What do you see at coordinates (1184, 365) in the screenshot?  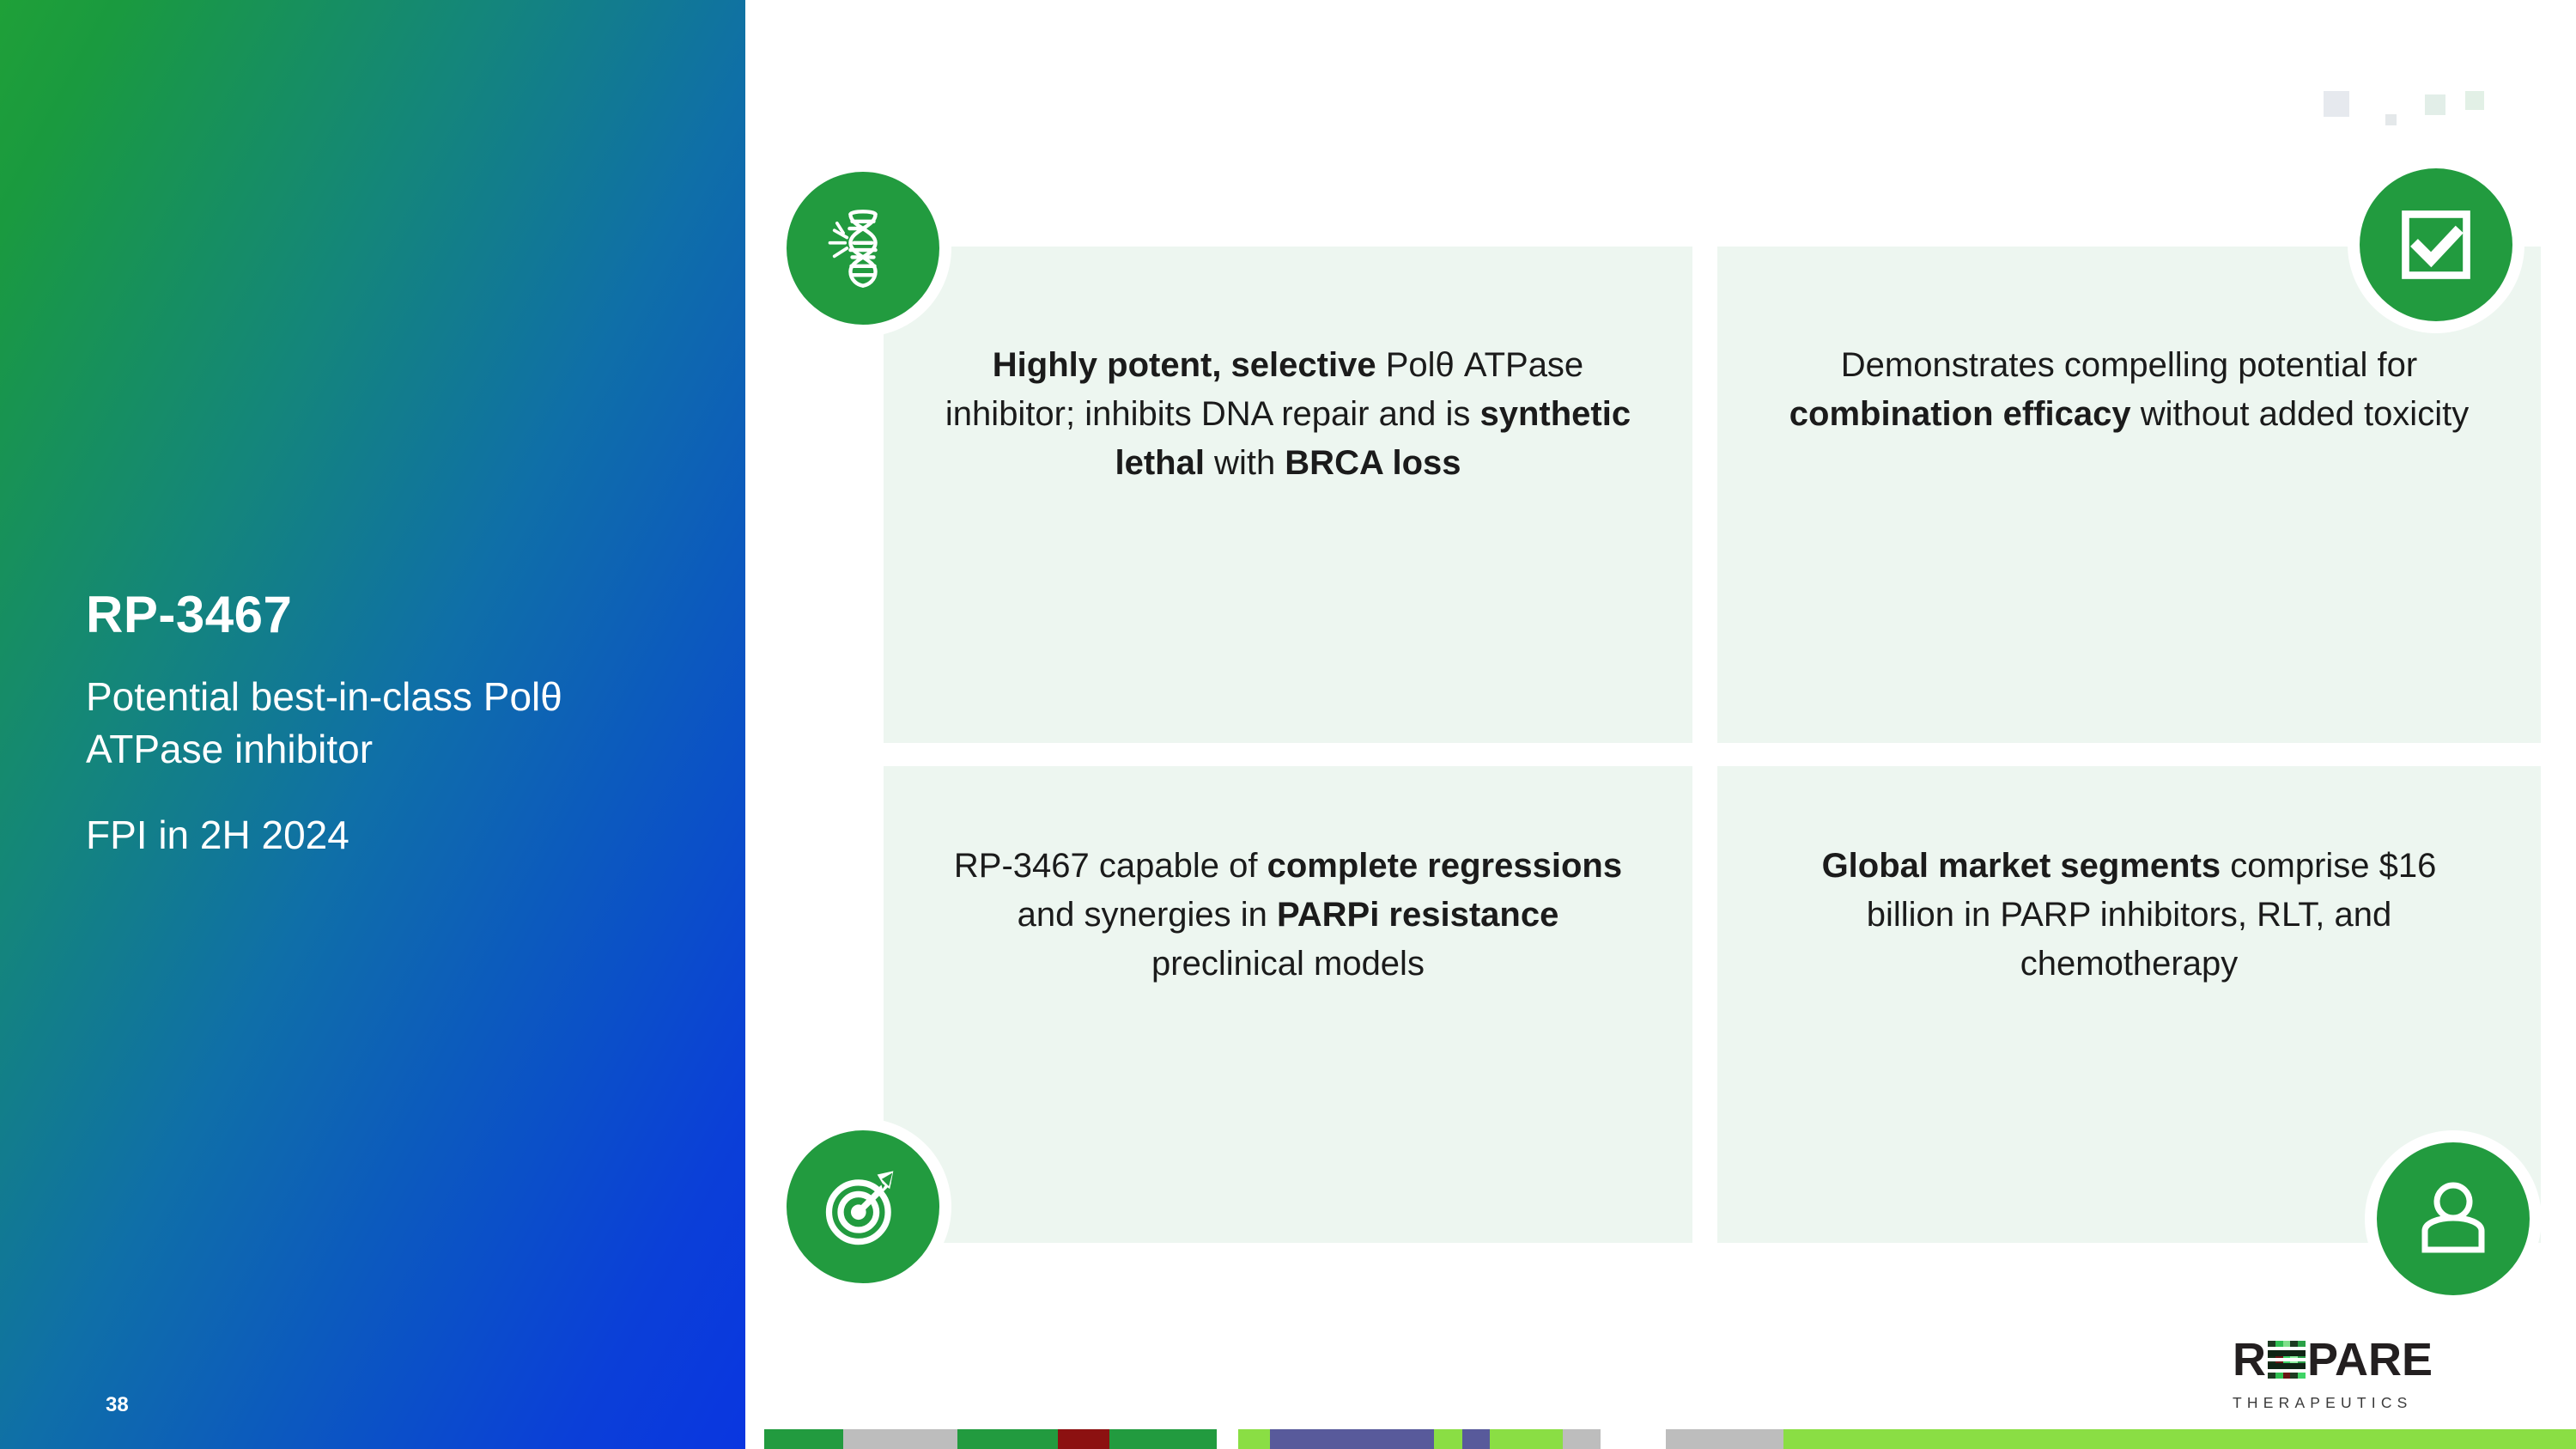 I see `card-text-emphasis: Highly potent, selective` at bounding box center [1184, 365].